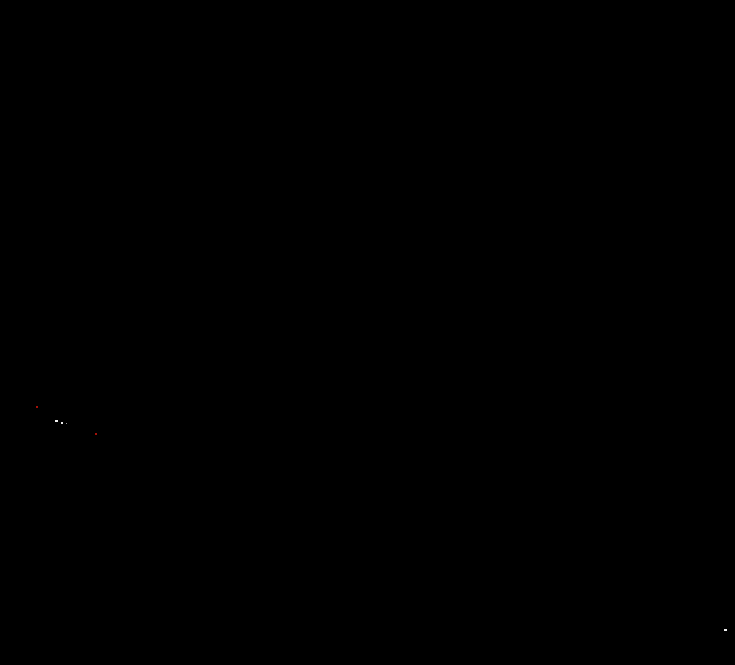 The width and height of the screenshot is (735, 665). I want to click on white-dash-speck, so click(56, 421).